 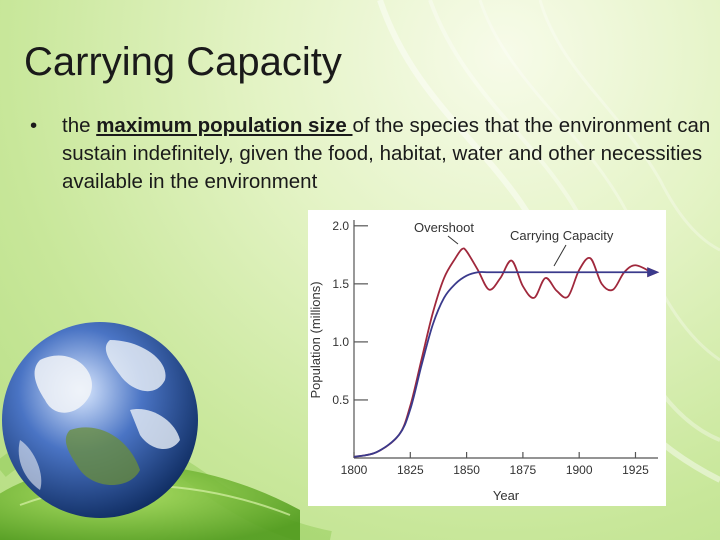 I want to click on x-tick-label: 1900, so click(x=579, y=470).